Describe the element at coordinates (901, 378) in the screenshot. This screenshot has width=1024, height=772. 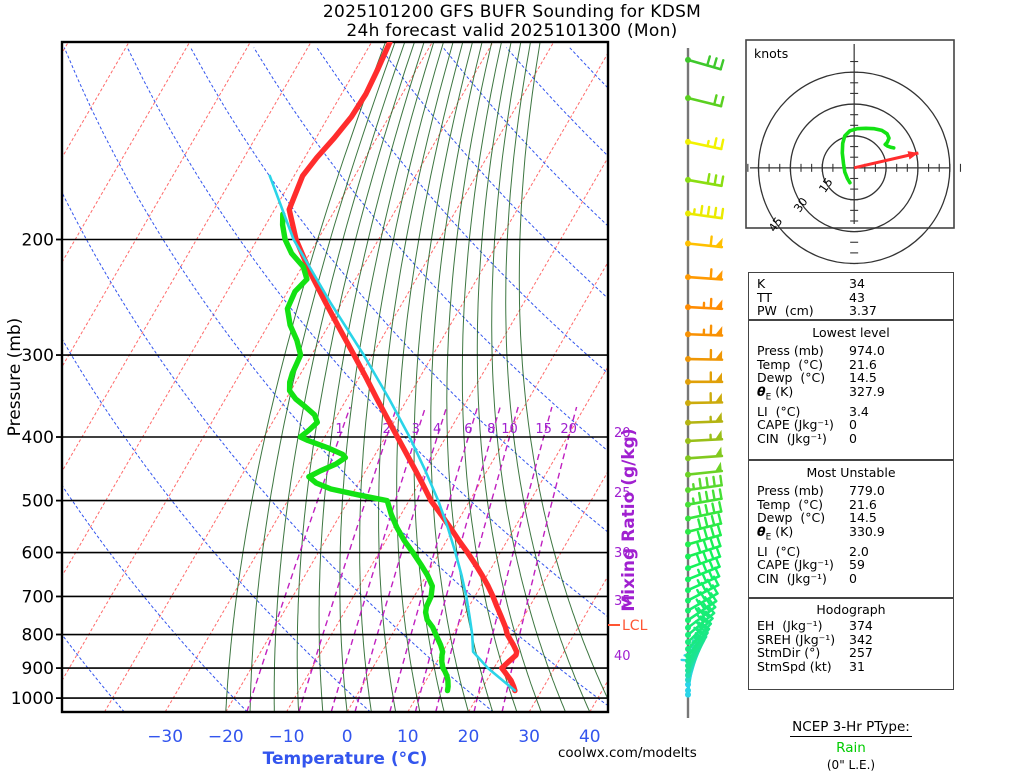
I see `index-value: 14.5` at that location.